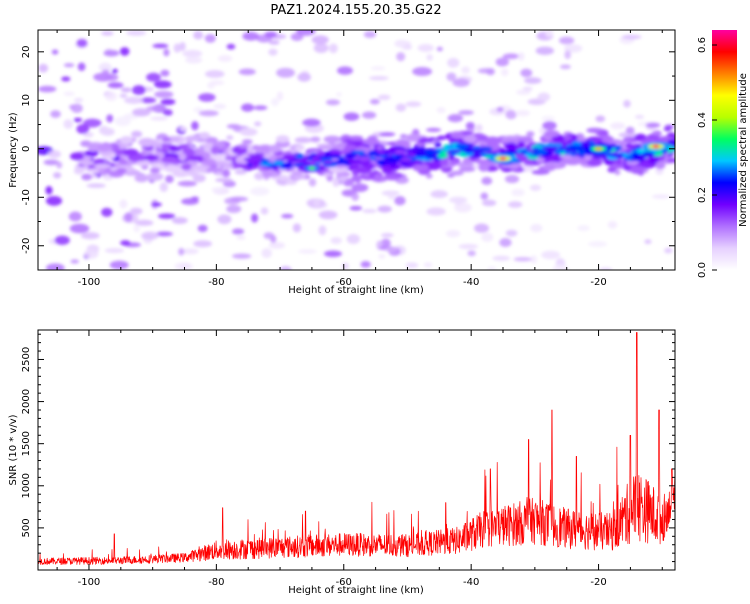 This screenshot has width=750, height=604. What do you see at coordinates (216, 282) in the screenshot?
I see `spectrogram-x-tick-label: -80` at bounding box center [216, 282].